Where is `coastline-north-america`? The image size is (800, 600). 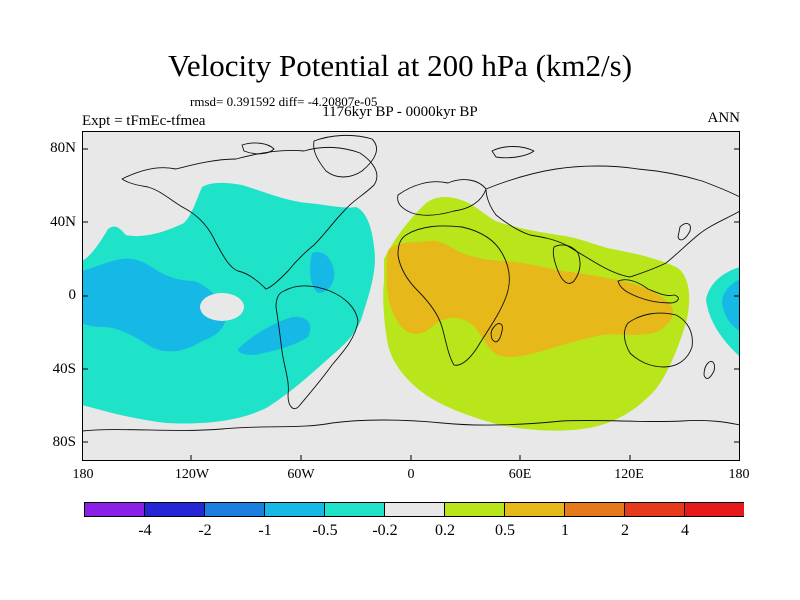 coastline-north-america is located at coordinates (249, 218).